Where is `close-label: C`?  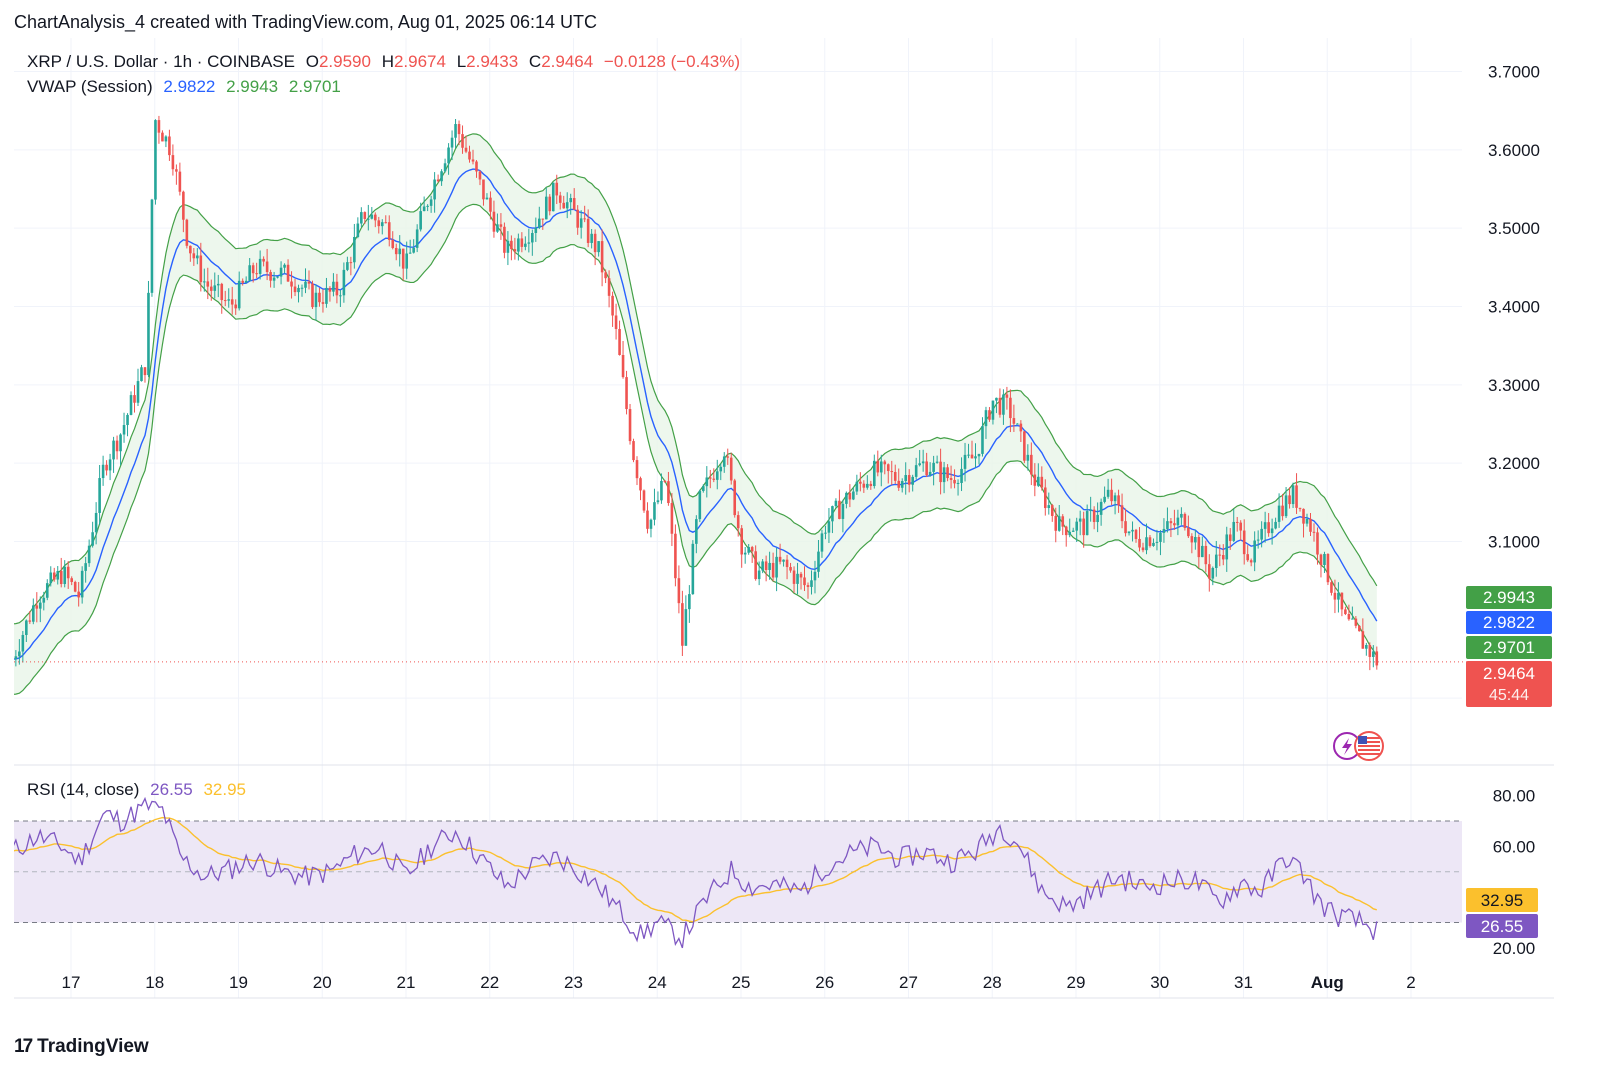
close-label: C is located at coordinates (535, 61).